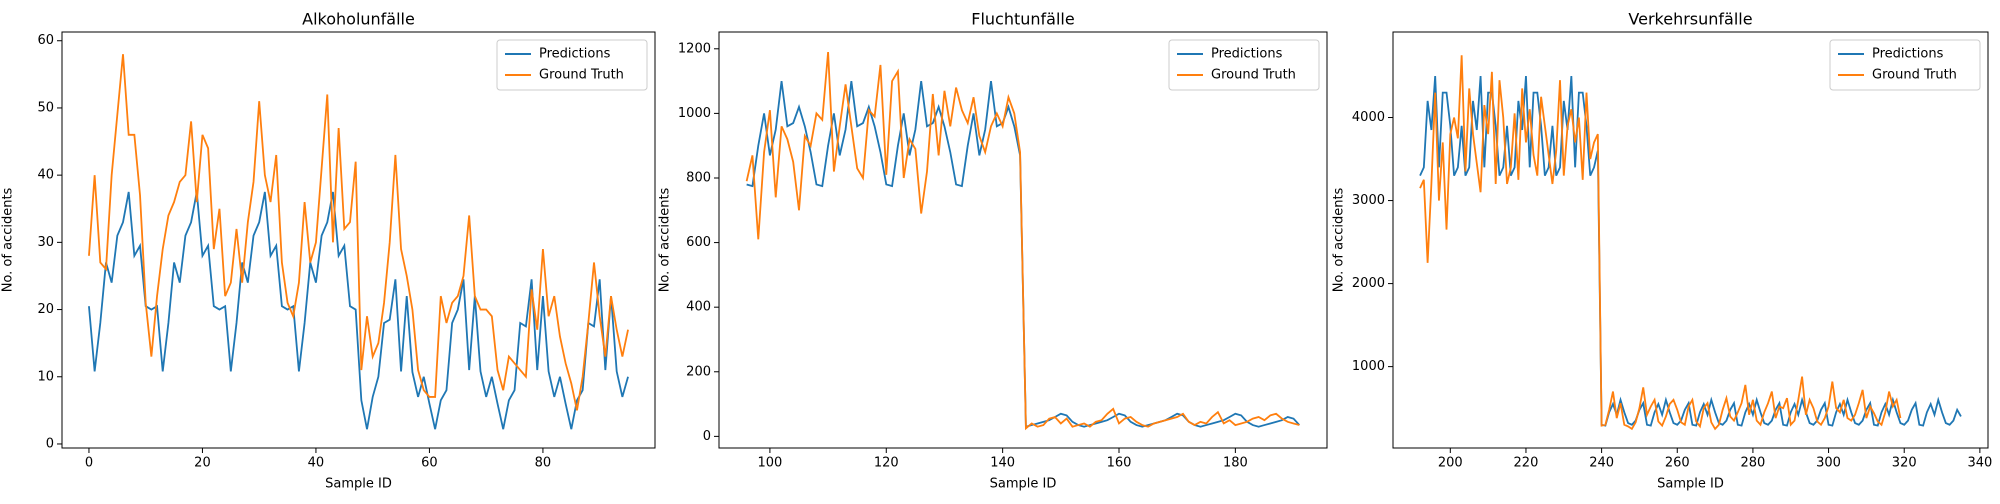 The width and height of the screenshot is (2000, 504). Describe the element at coordinates (698, 371) in the screenshot. I see `y-tick-label: 200` at that location.